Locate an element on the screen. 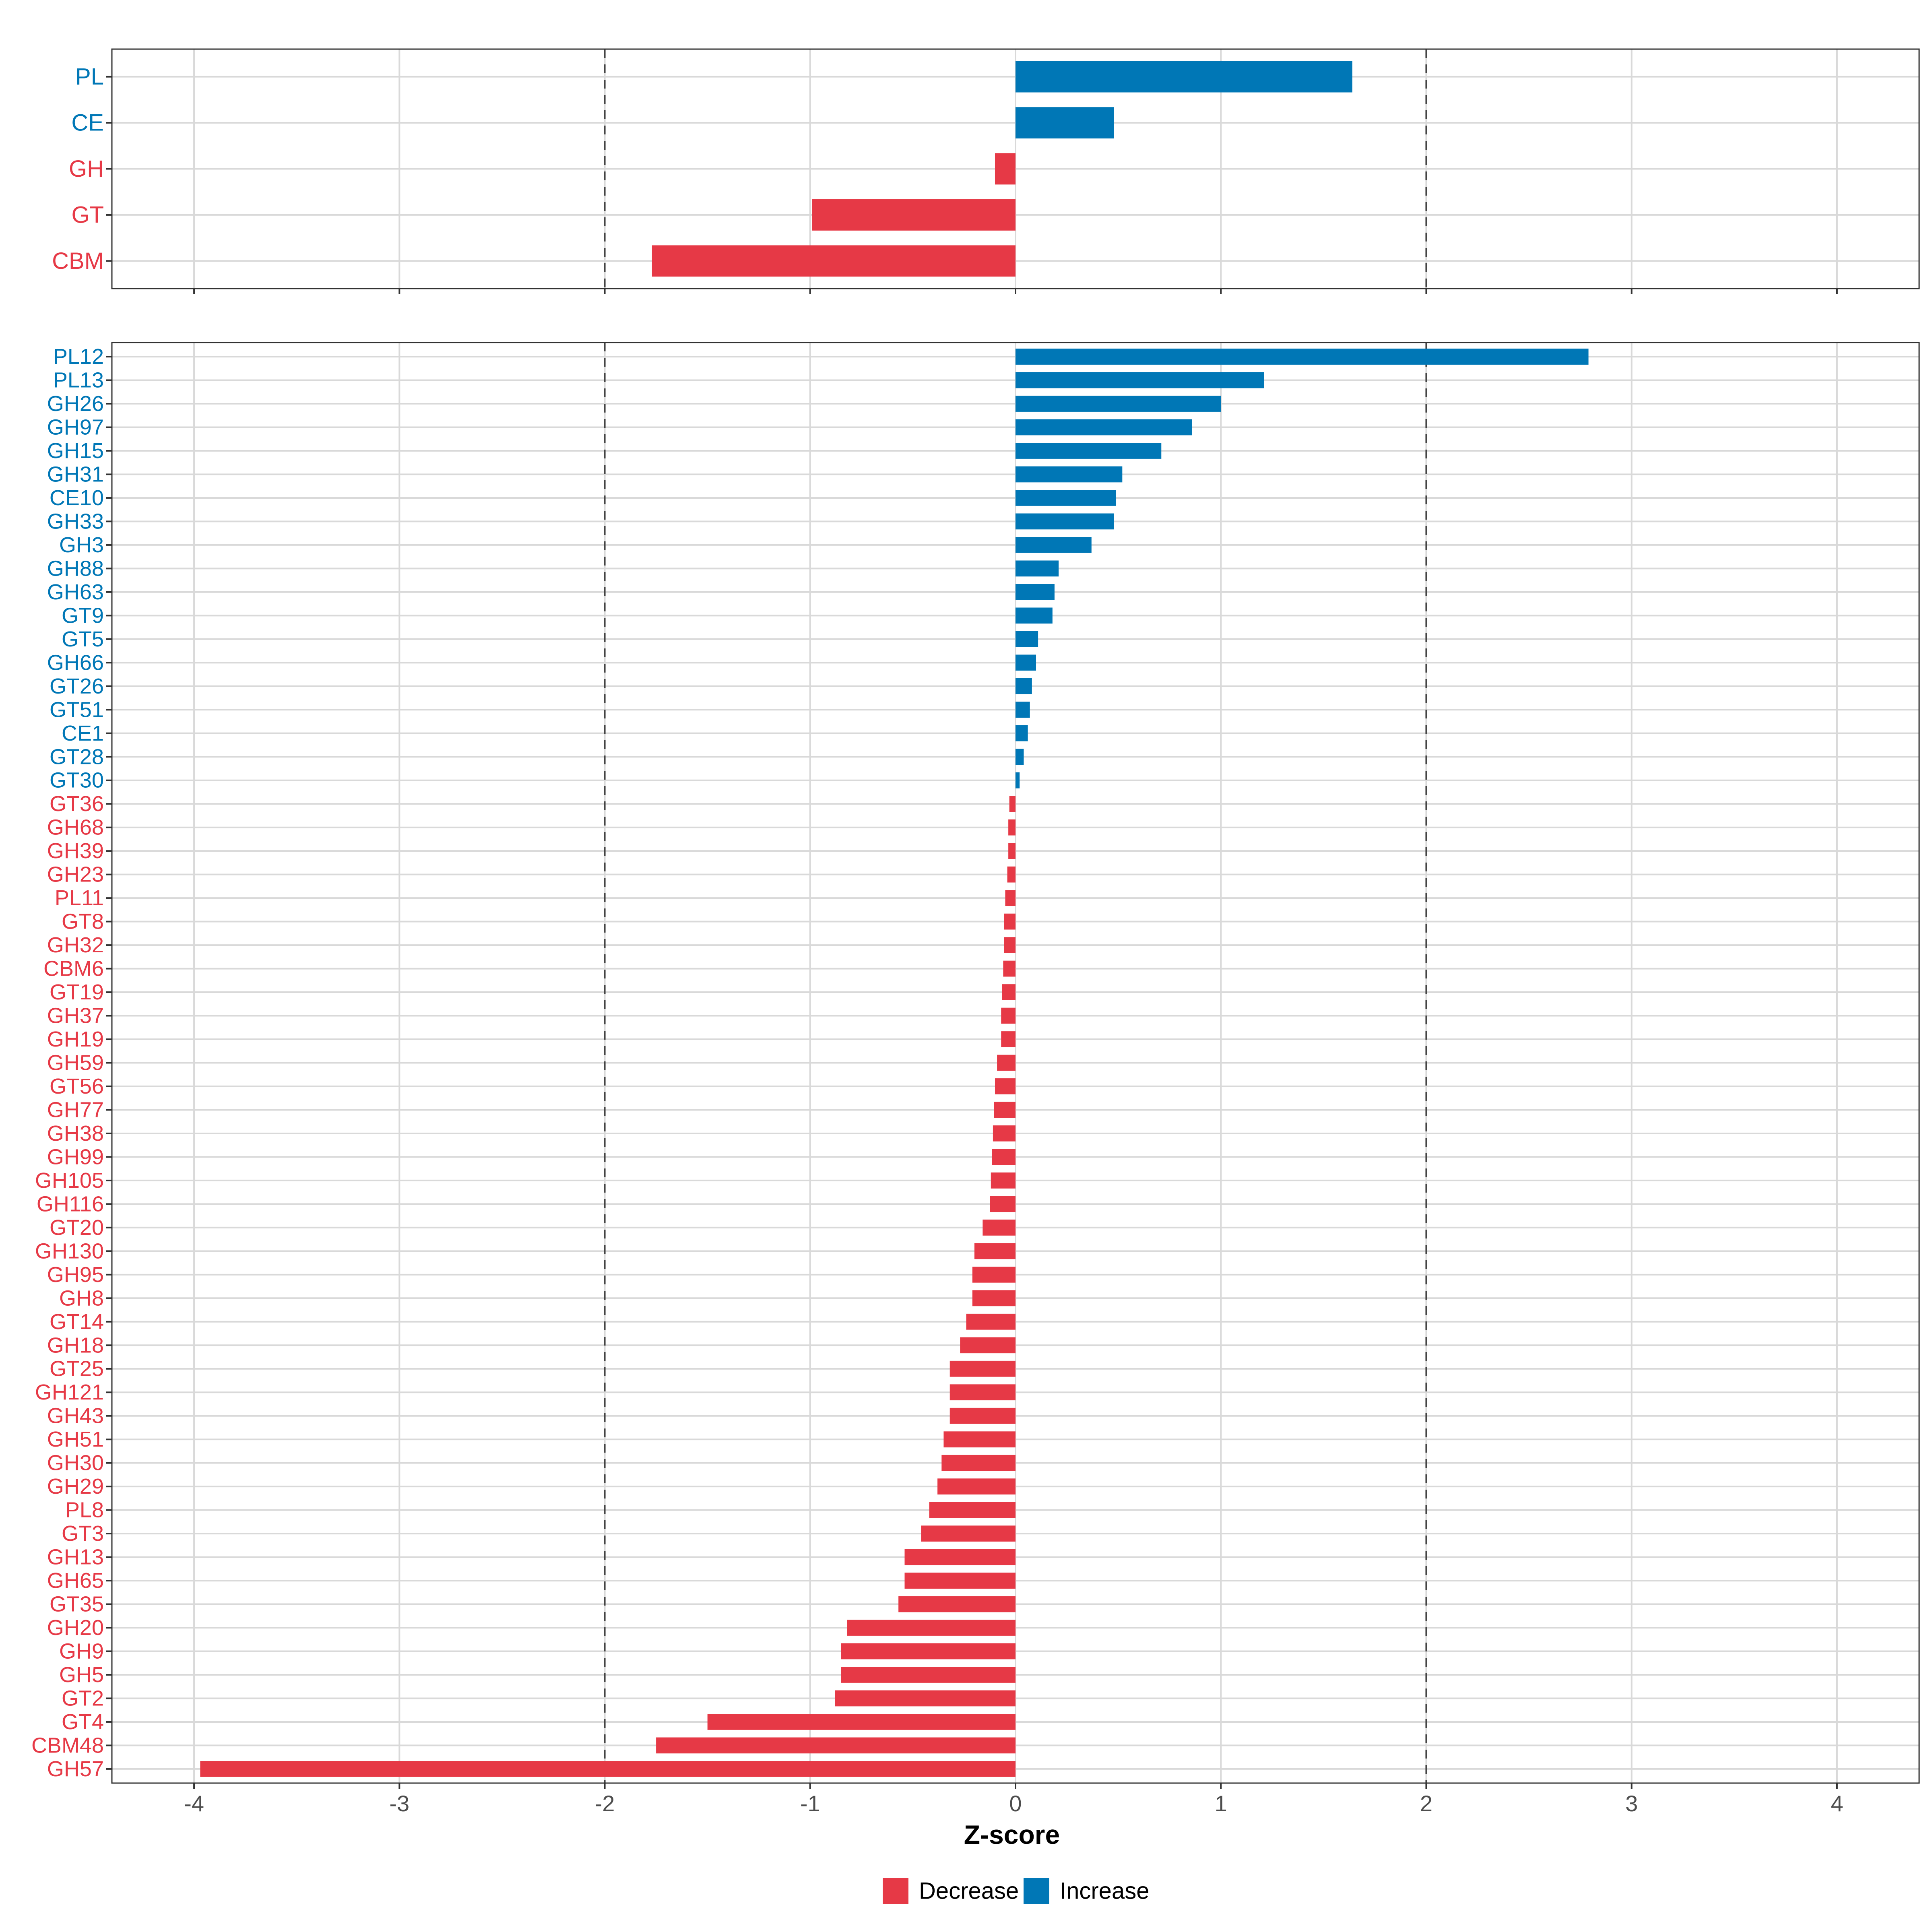 The width and height of the screenshot is (1932, 1932). y-label-gt25: GT25 is located at coordinates (77, 1369).